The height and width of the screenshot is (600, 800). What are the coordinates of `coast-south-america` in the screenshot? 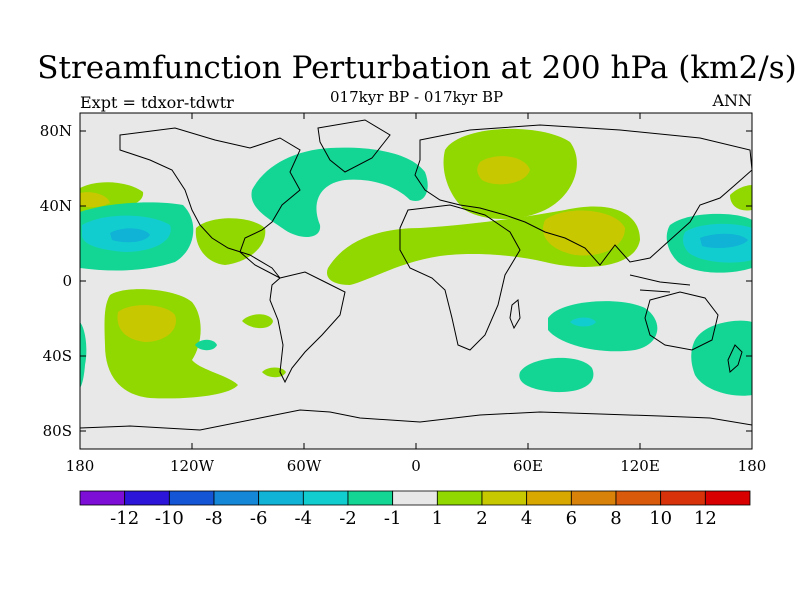 It's located at (307, 327).